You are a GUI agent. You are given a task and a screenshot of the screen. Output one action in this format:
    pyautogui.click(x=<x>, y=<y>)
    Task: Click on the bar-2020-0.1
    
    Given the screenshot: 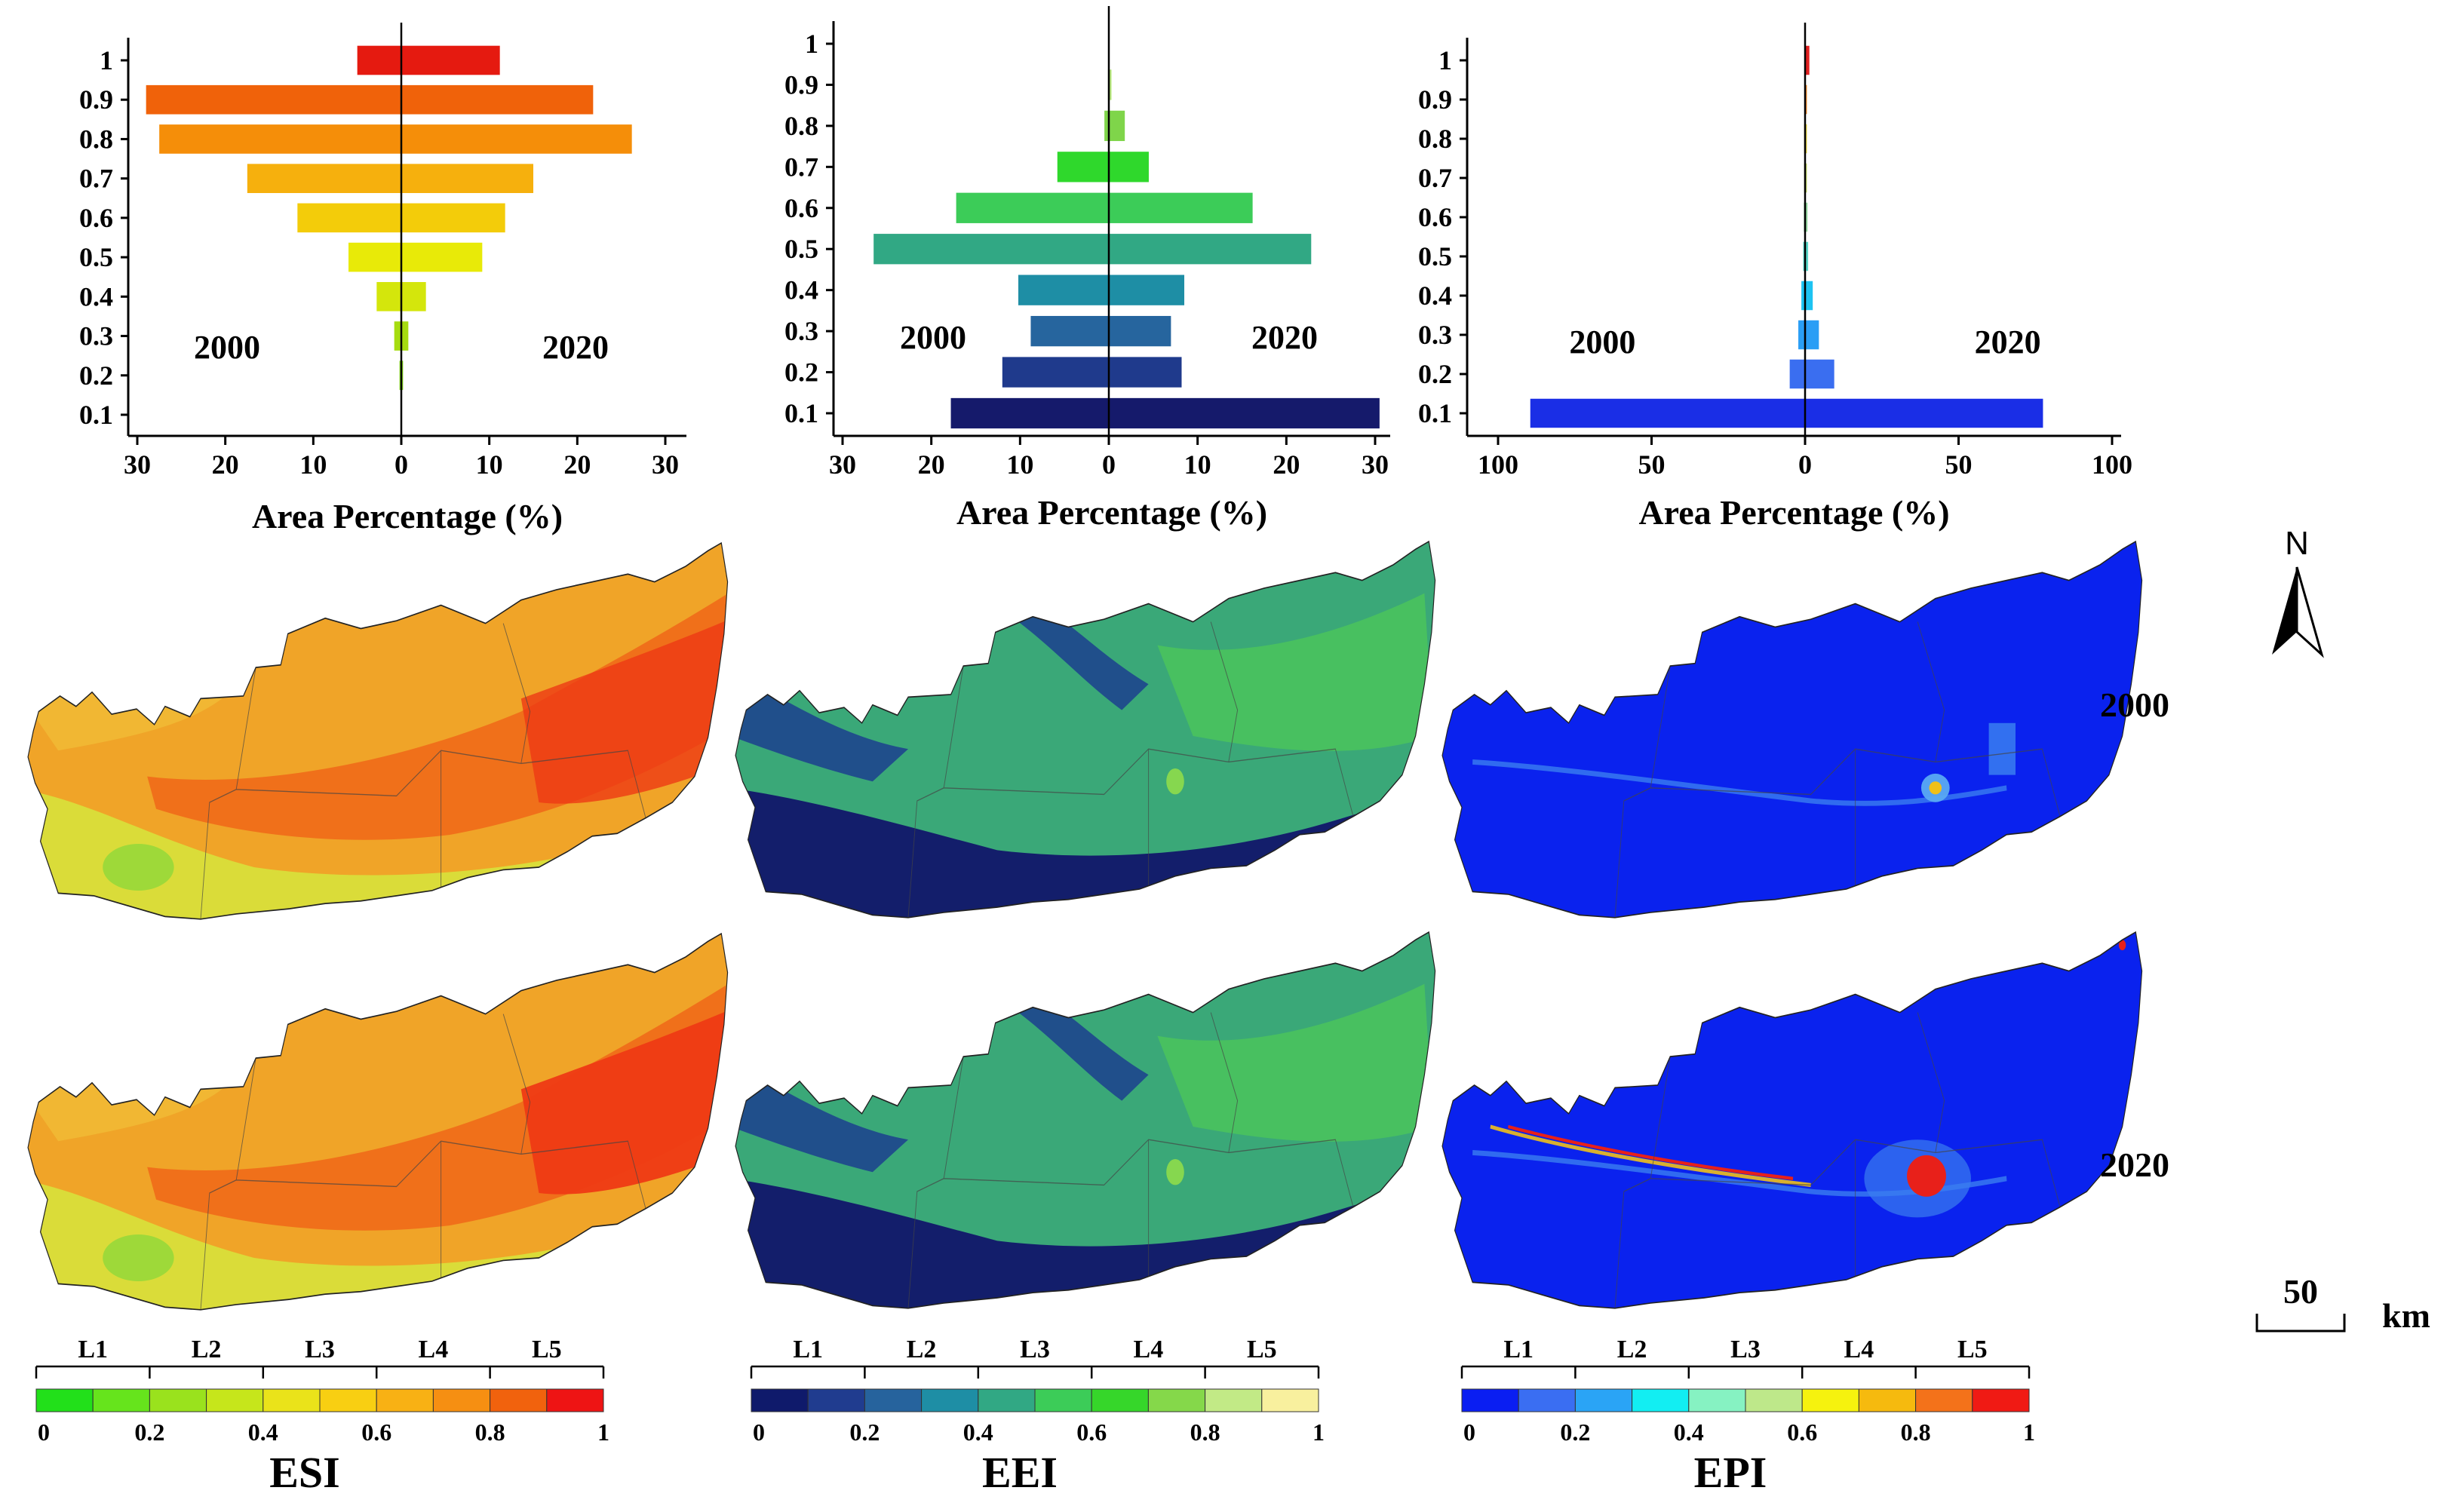 What is the action you would take?
    pyautogui.click(x=1924, y=413)
    